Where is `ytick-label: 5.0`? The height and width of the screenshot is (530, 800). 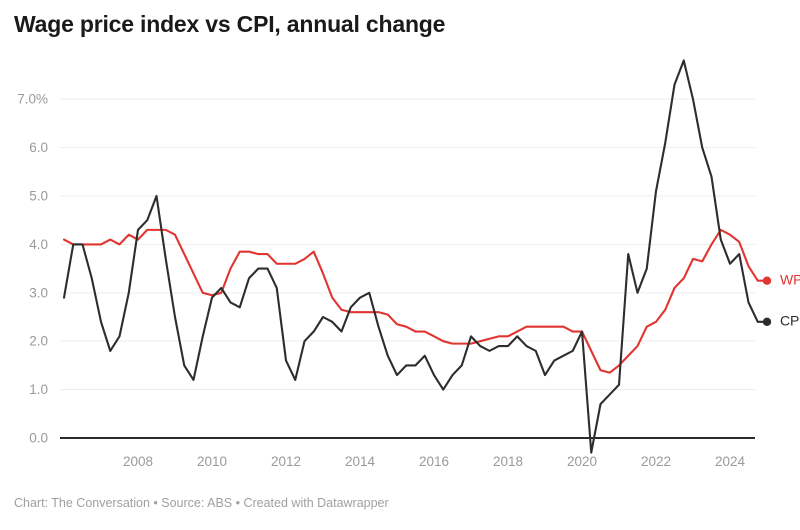
ytick-label: 5.0 is located at coordinates (38, 196).